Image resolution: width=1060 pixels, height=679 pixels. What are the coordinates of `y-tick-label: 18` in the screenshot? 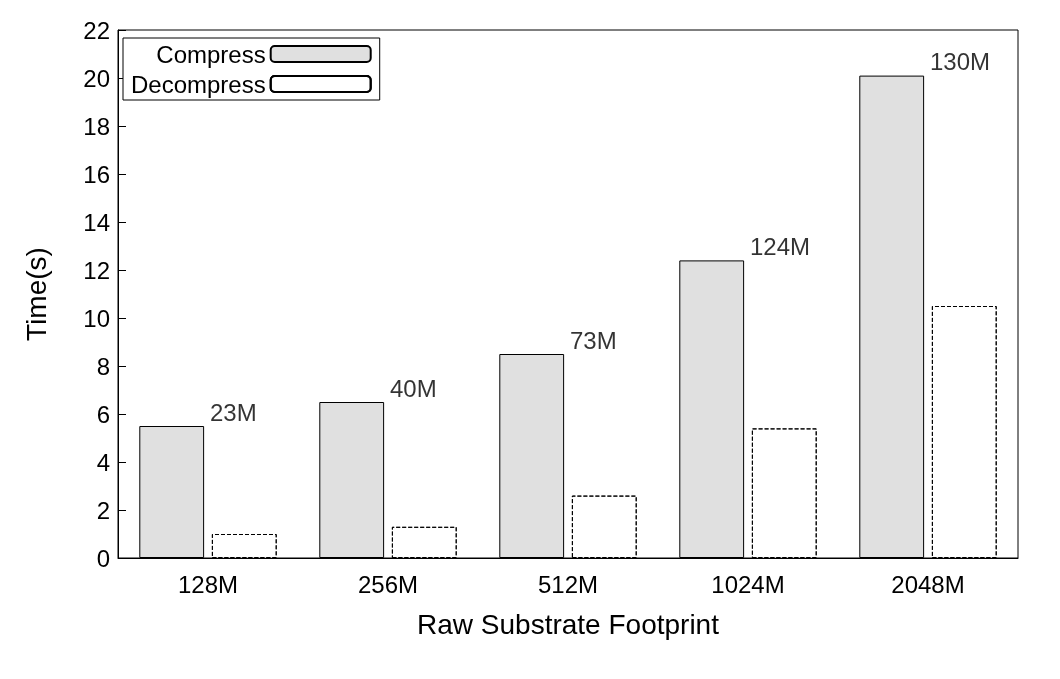 It's located at (96, 126).